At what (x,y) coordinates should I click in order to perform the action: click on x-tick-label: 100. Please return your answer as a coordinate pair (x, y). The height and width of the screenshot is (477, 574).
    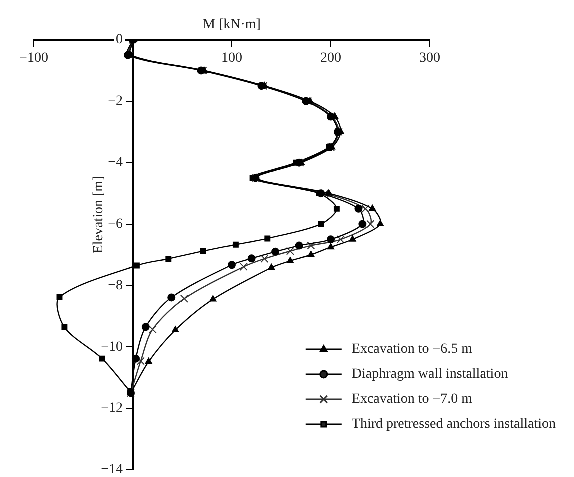
    Looking at the image, I should click on (232, 58).